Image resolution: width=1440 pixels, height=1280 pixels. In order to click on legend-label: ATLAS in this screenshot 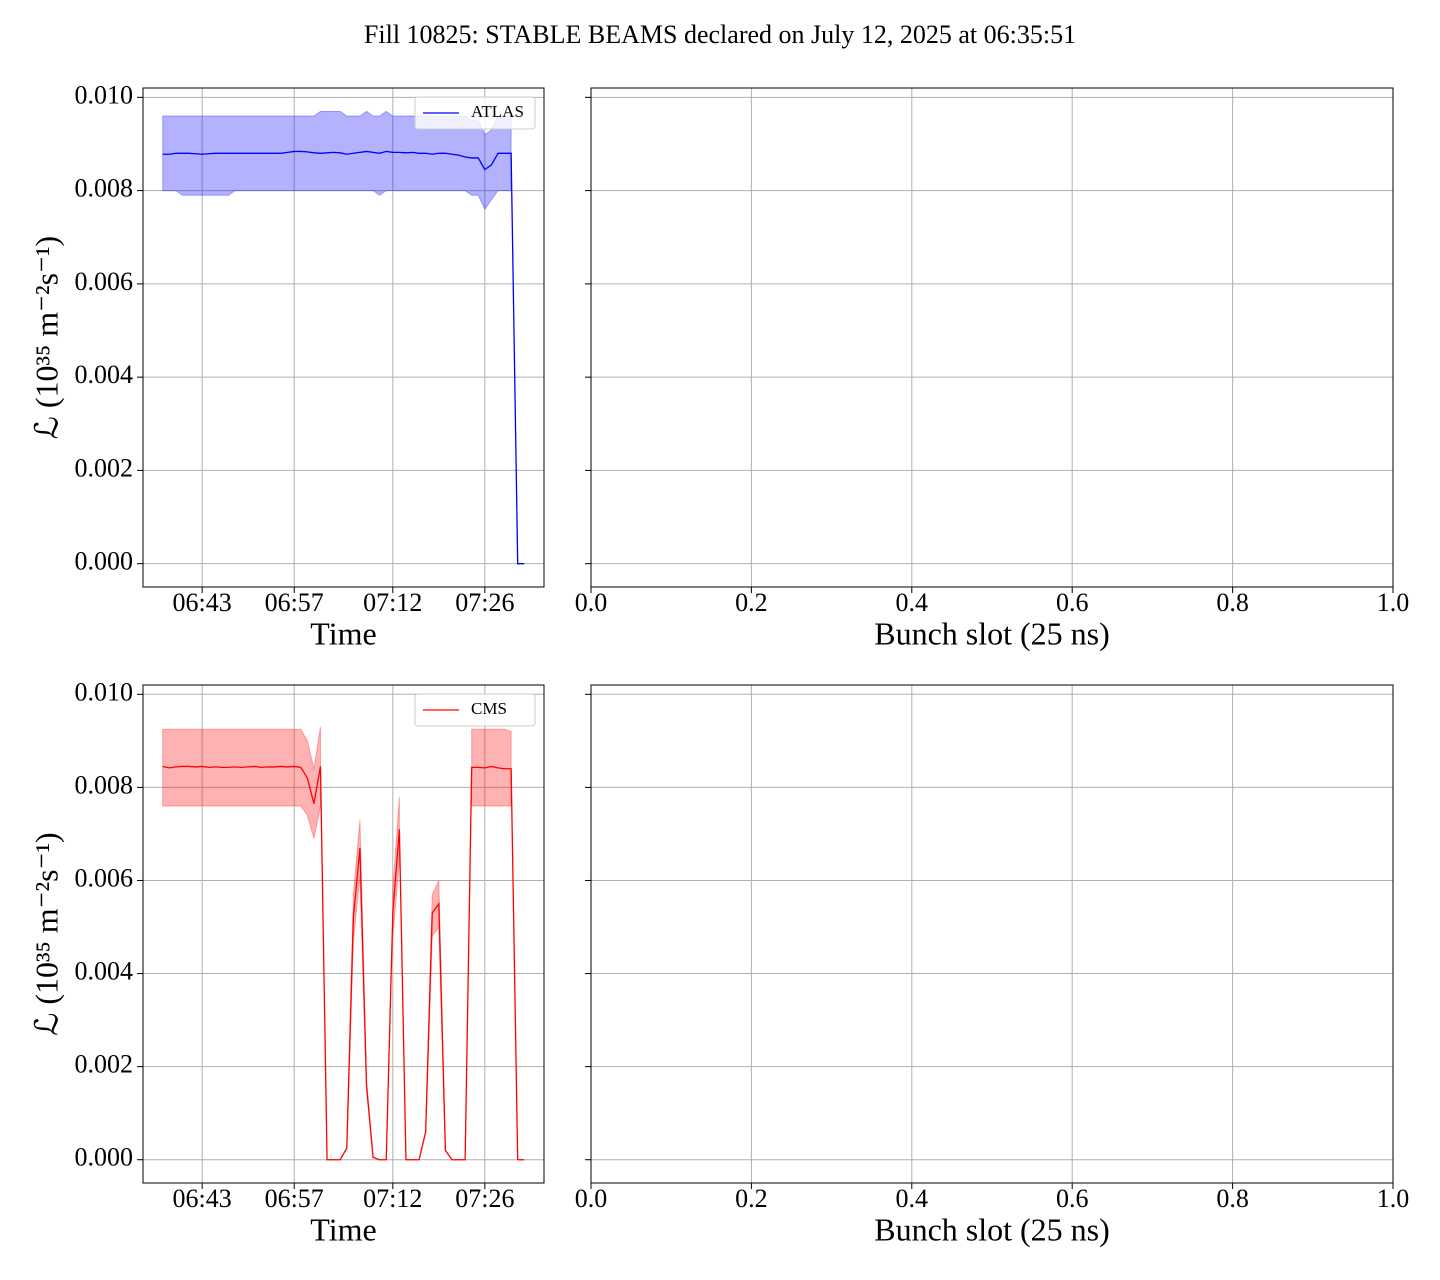, I will do `click(497, 111)`.